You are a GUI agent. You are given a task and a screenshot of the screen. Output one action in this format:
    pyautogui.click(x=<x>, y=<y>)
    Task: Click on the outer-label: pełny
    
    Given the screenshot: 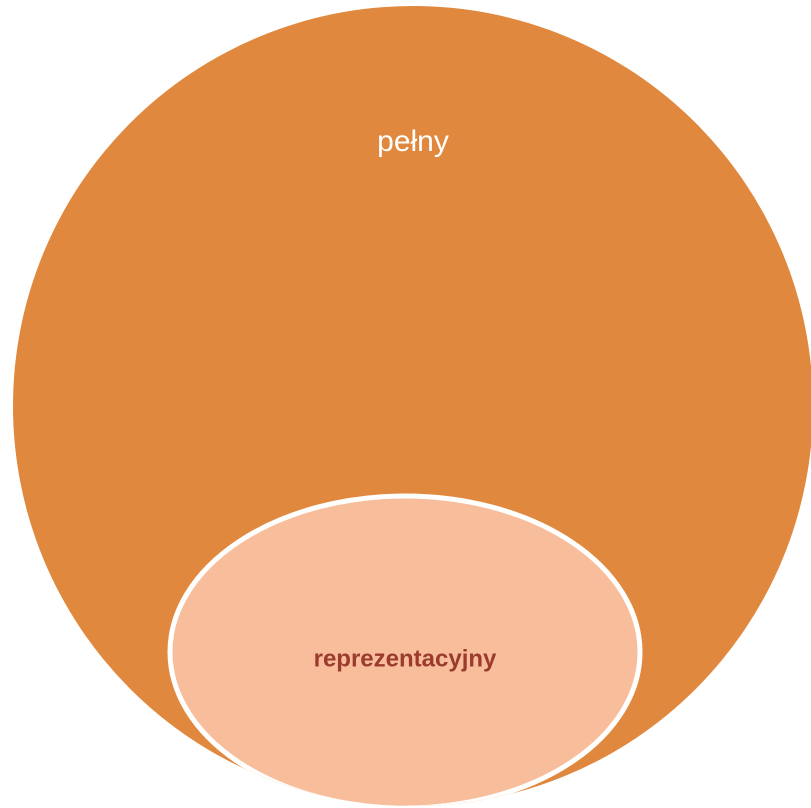 What is the action you would take?
    pyautogui.click(x=413, y=141)
    